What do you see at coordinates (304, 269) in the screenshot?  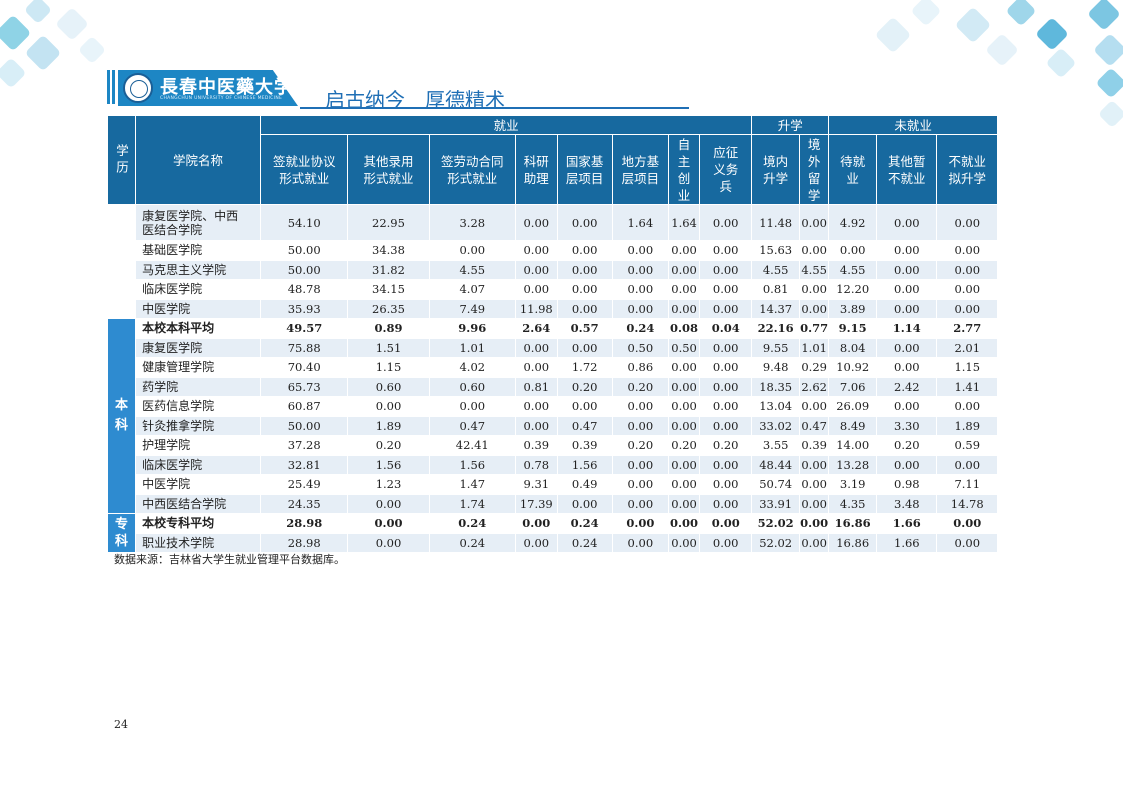 I see `value-cell: 50.00` at bounding box center [304, 269].